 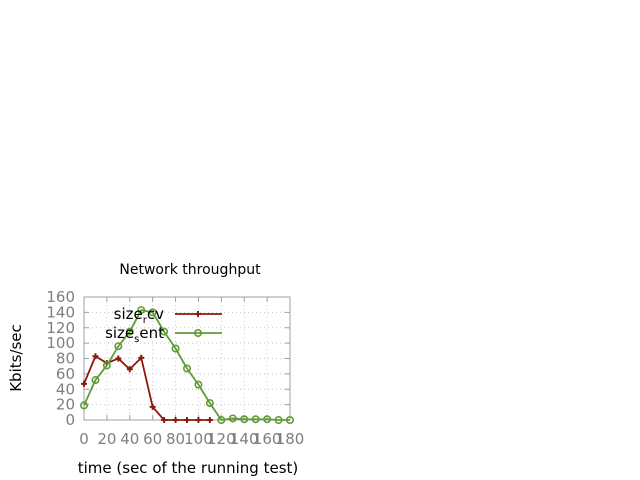 What do you see at coordinates (190, 270) in the screenshot?
I see `chart-title: Network throughput` at bounding box center [190, 270].